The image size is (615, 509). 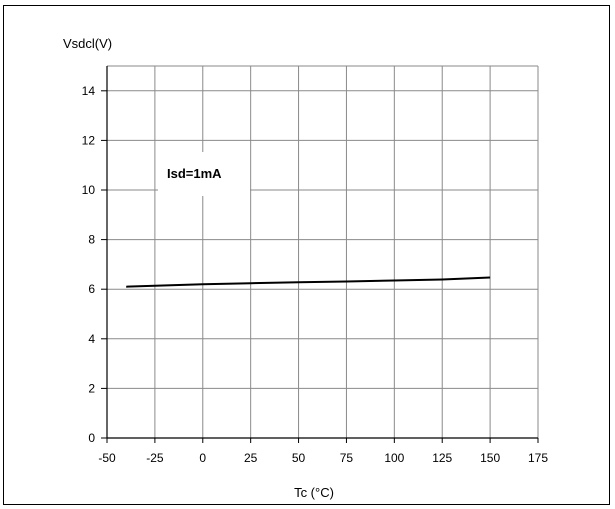 I want to click on annotation-label: Isd=1mA, so click(x=194, y=173).